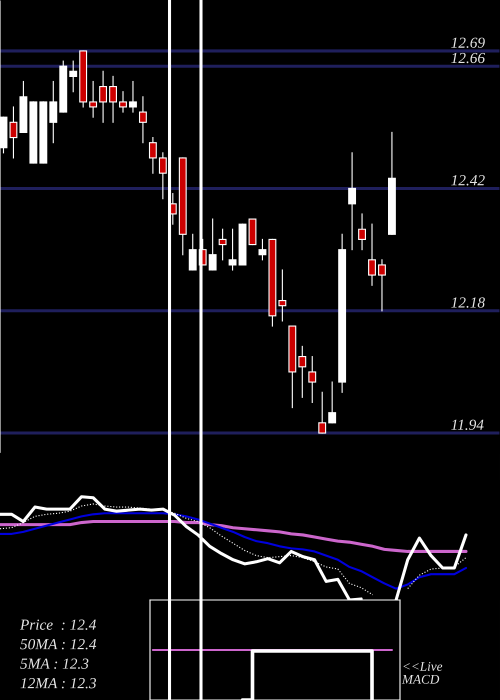 Image resolution: width=500 pixels, height=700 pixels. I want to click on y-tick-label: 11.94, so click(467, 425).